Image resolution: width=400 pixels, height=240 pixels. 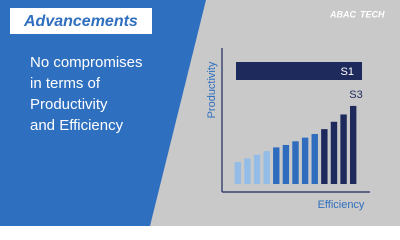 What do you see at coordinates (65, 83) in the screenshot?
I see `body-line: in terms of` at bounding box center [65, 83].